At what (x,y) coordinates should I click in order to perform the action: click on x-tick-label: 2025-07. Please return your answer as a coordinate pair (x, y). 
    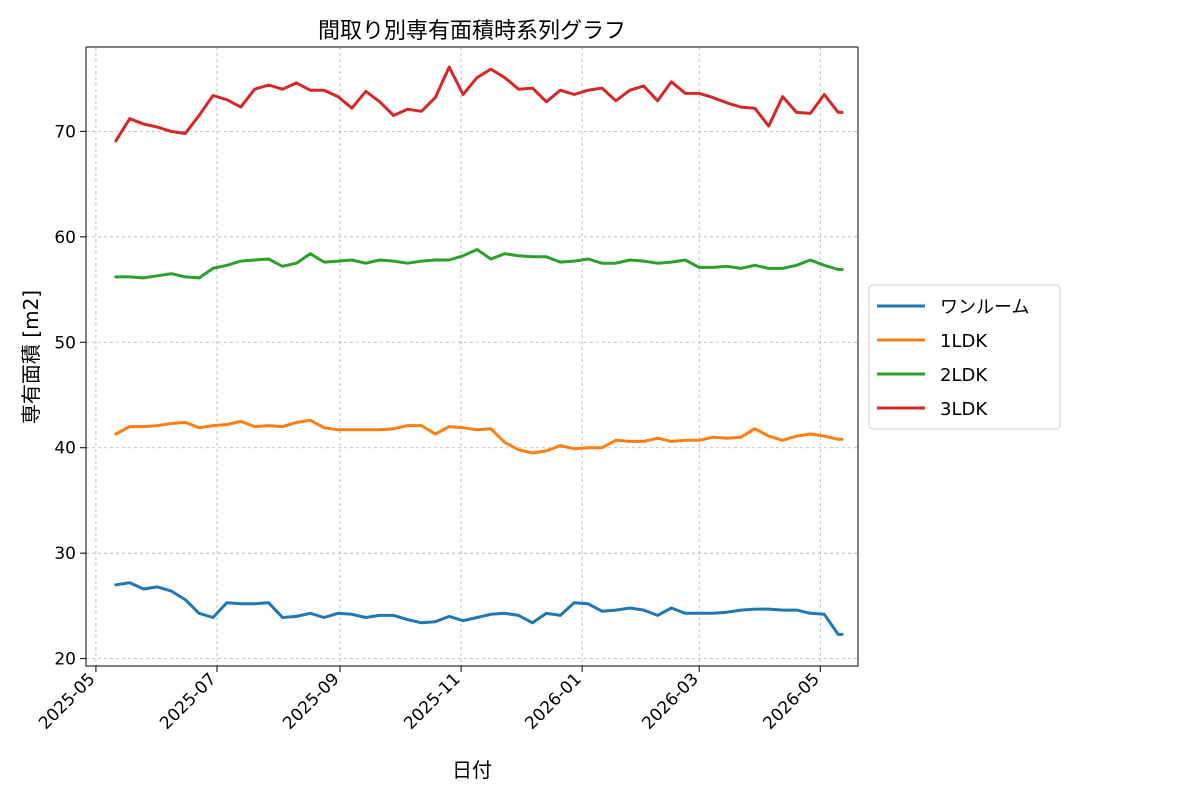
    Looking at the image, I should click on (188, 701).